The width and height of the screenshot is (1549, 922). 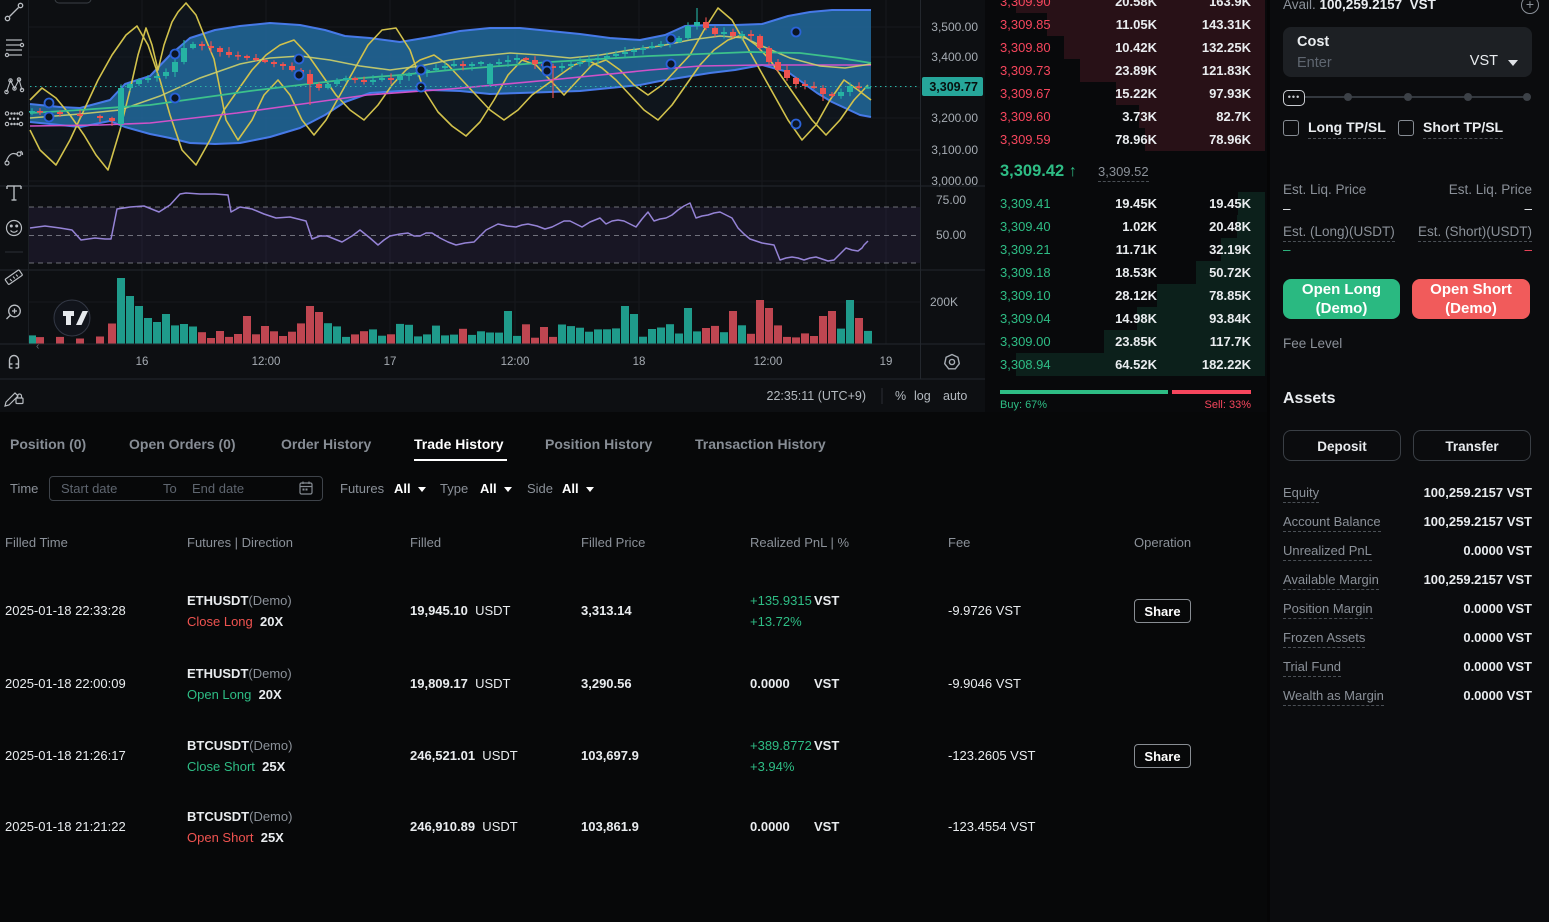 What do you see at coordinates (142, 362) in the screenshot?
I see `svg-text: 16` at bounding box center [142, 362].